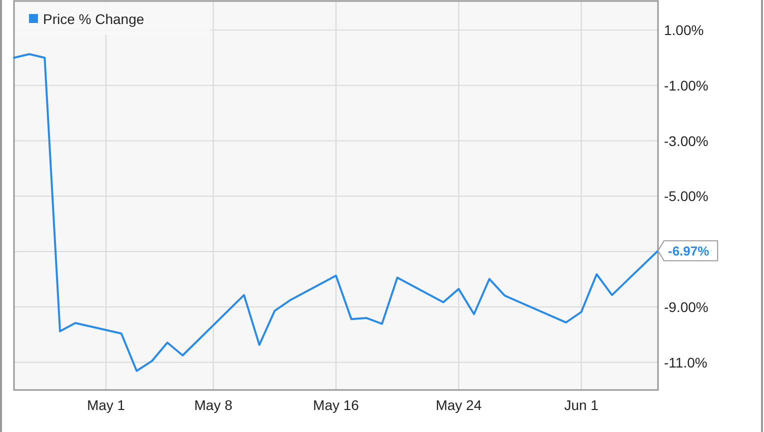 The image size is (764, 432). I want to click on x-tick-label: May 8, so click(213, 405).